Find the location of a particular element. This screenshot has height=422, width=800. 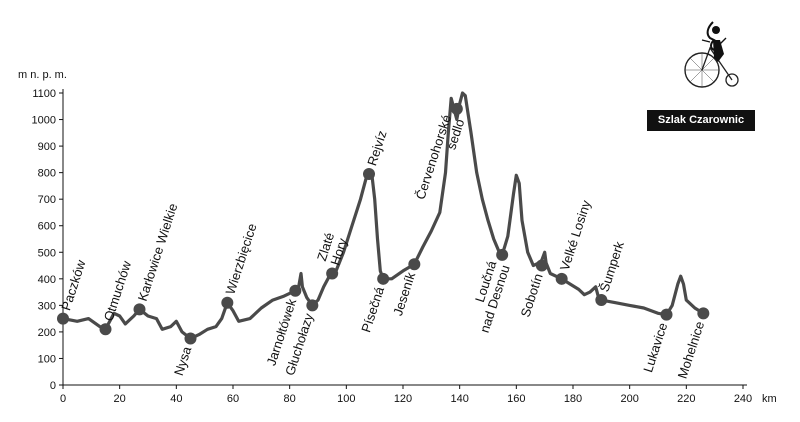

y-tick-label: 800 is located at coordinates (47, 174).